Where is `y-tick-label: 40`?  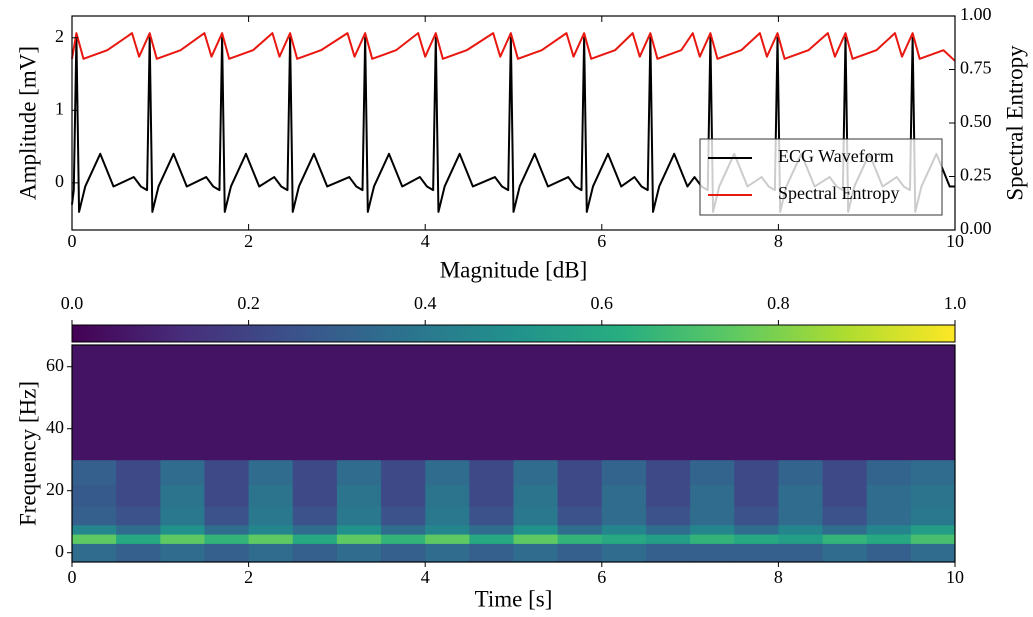
y-tick-label: 40 is located at coordinates (55, 427).